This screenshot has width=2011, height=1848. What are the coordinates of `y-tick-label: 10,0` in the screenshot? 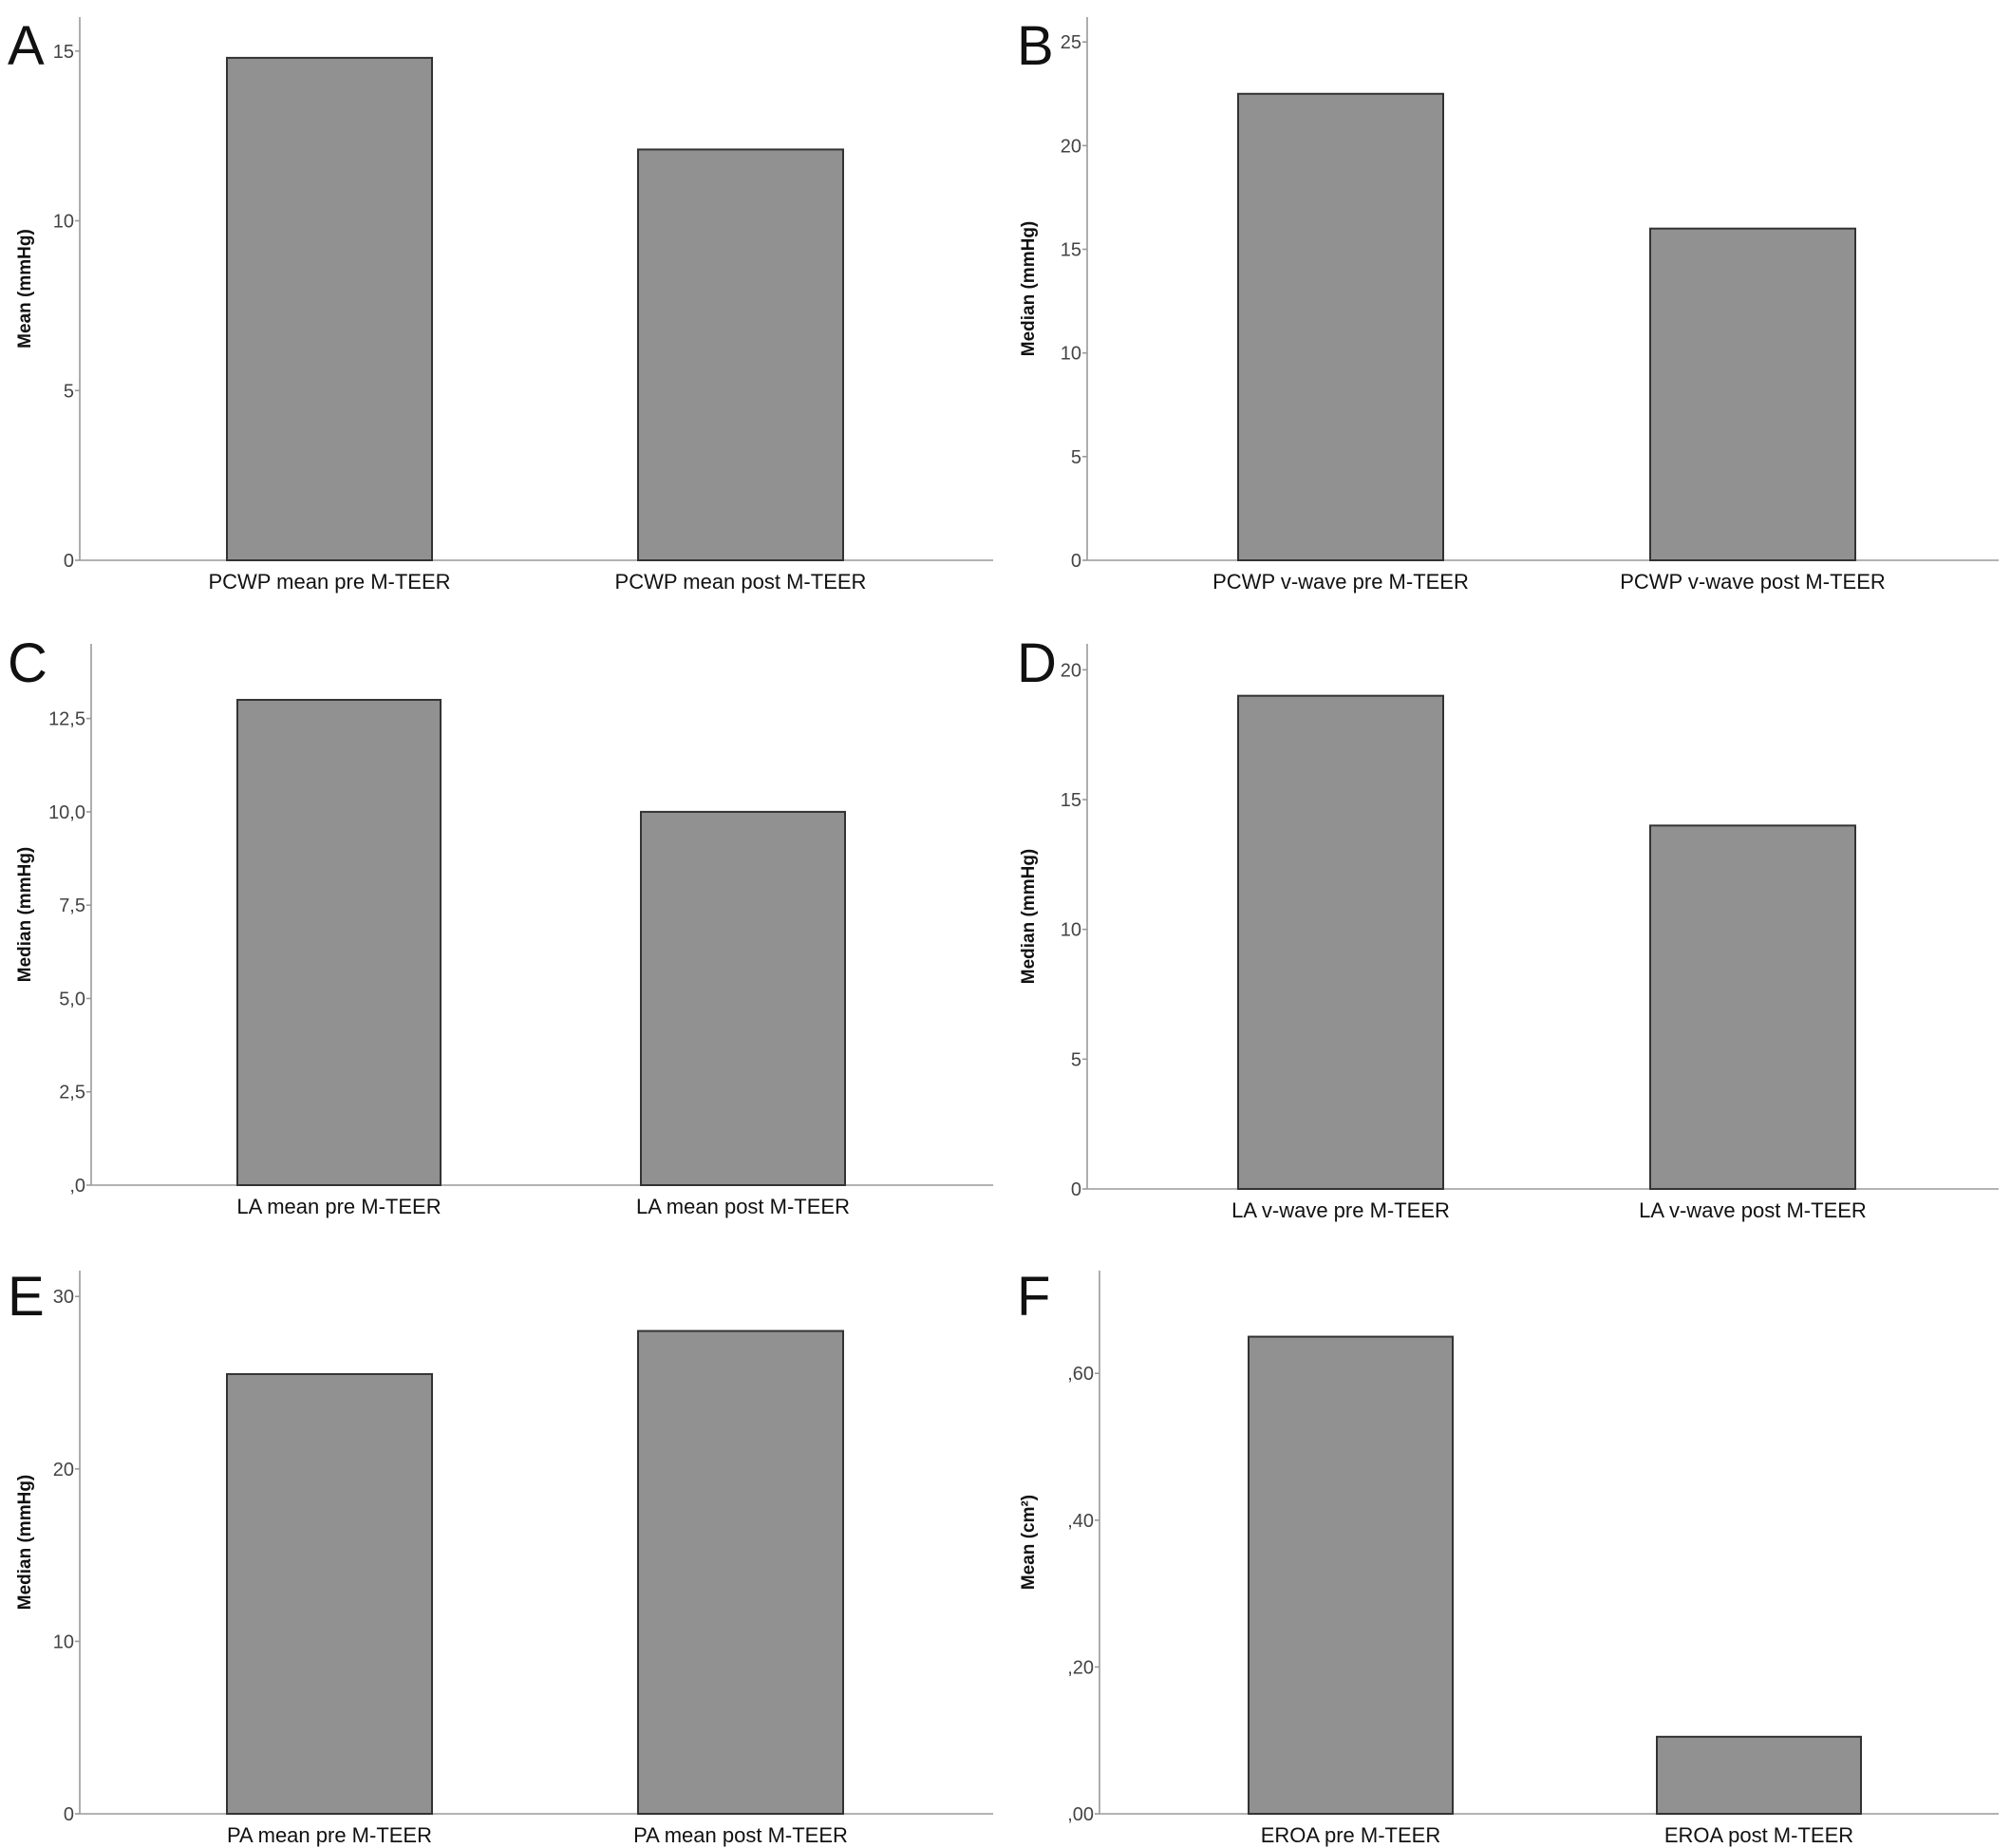 It's located at (66, 812).